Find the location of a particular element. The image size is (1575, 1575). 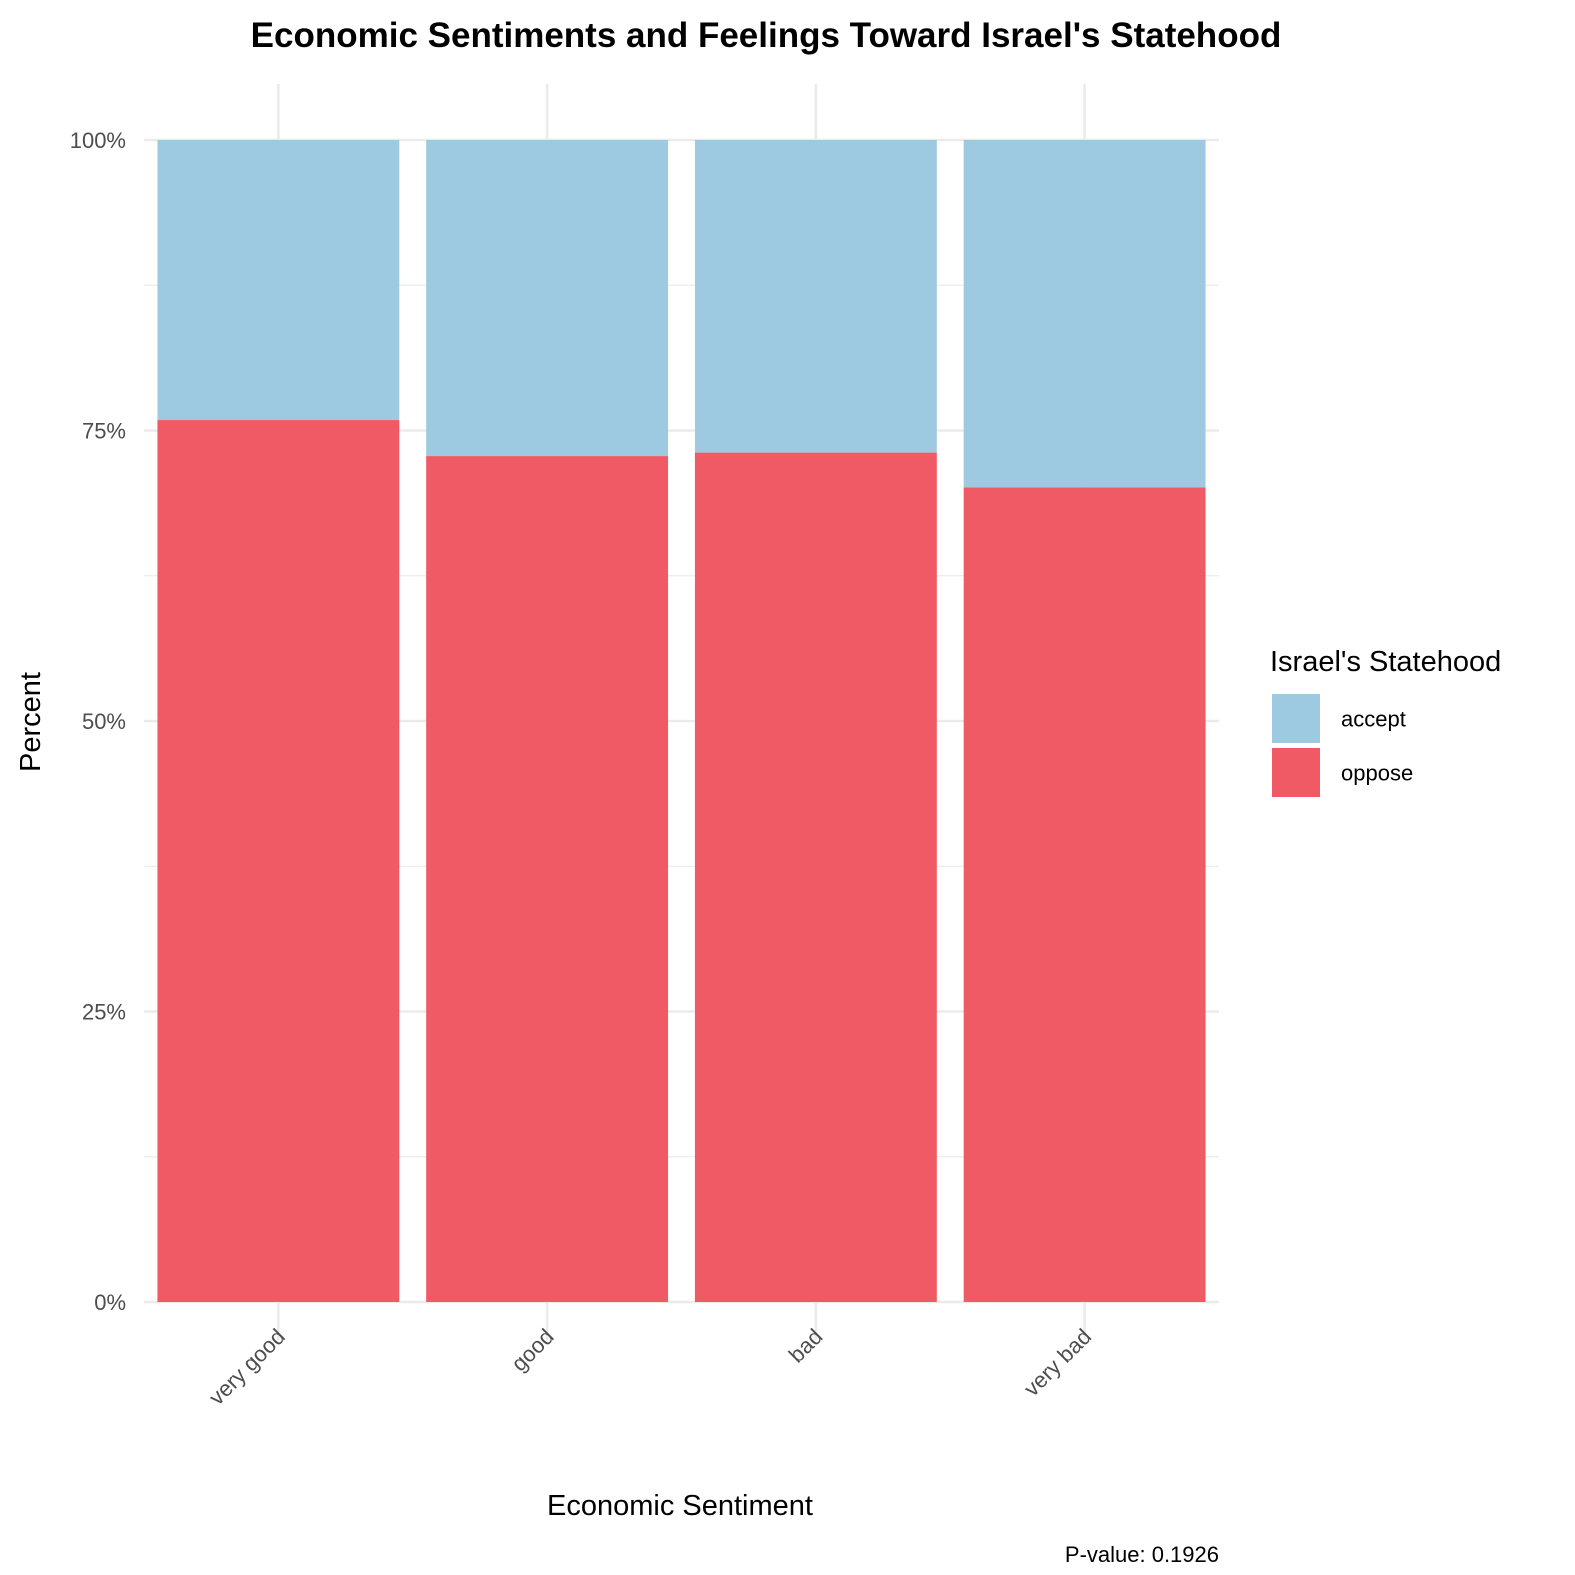

y-tick-label: 50% is located at coordinates (104, 721).